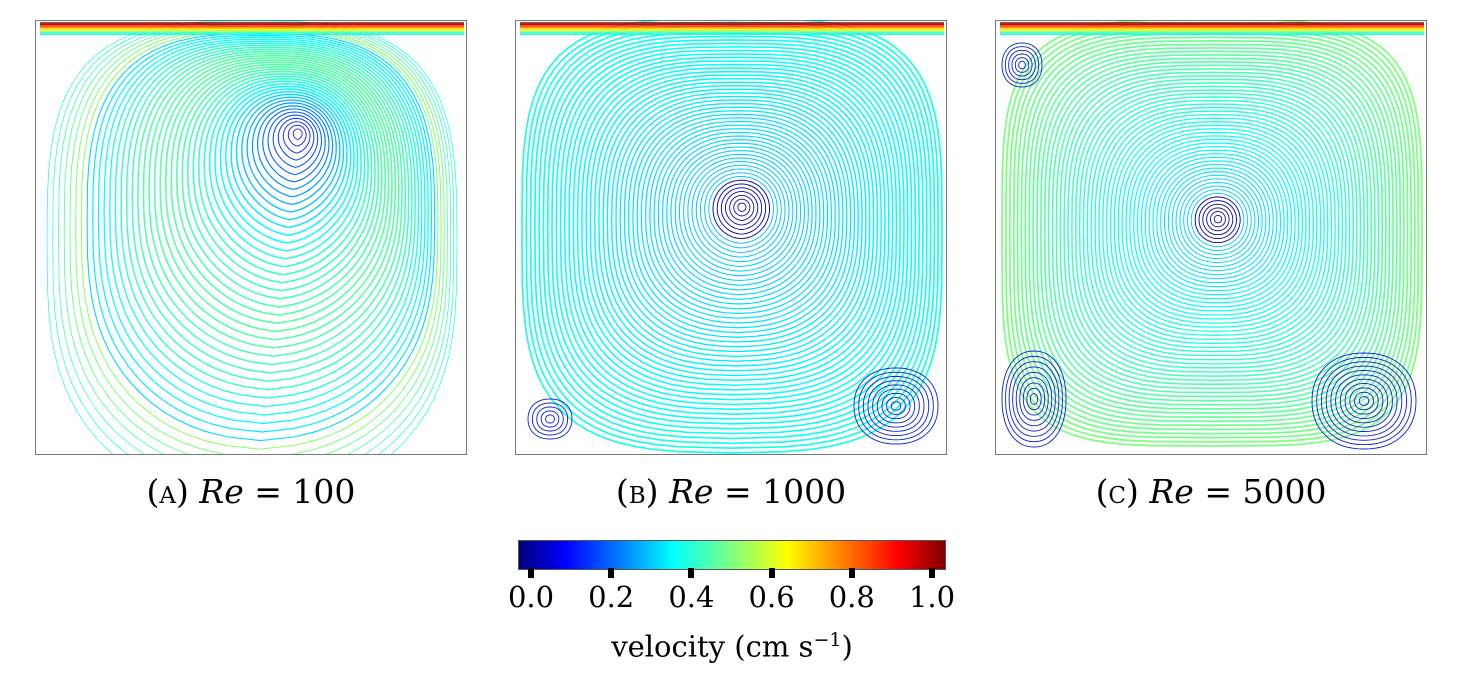 This screenshot has height=682, width=1466. I want to click on caption-variable: Re, so click(221, 491).